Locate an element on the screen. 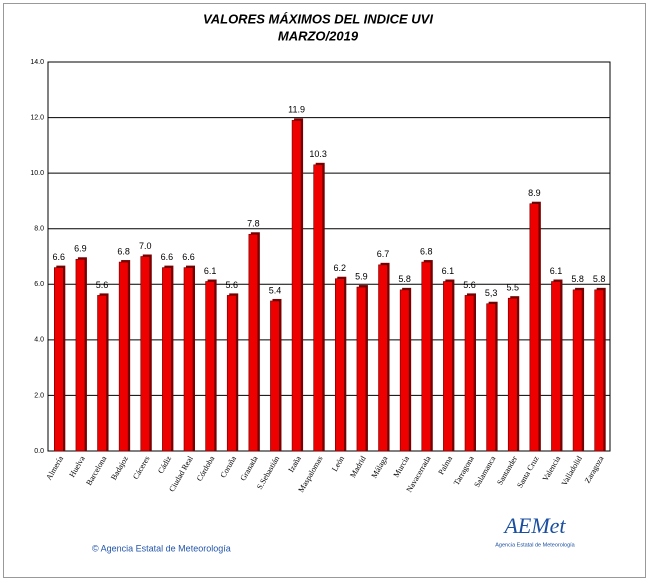 The width and height of the screenshot is (650, 582). logo: AEMet is located at coordinates (534, 525).